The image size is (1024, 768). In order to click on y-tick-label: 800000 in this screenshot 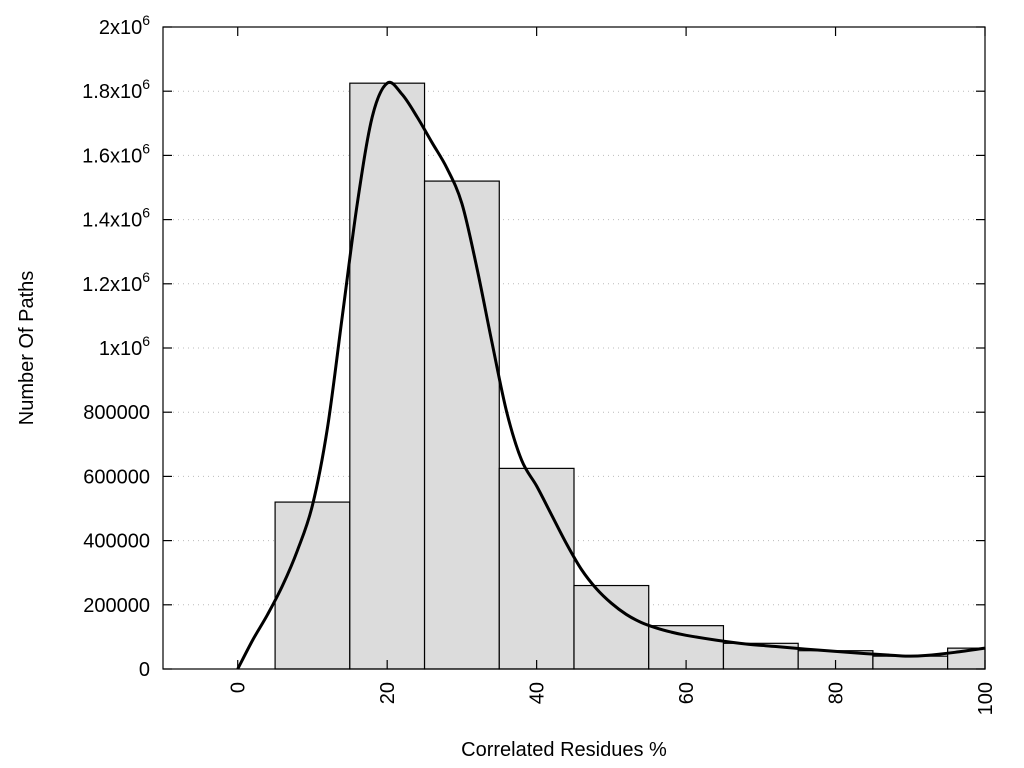, I will do `click(116, 413)`.